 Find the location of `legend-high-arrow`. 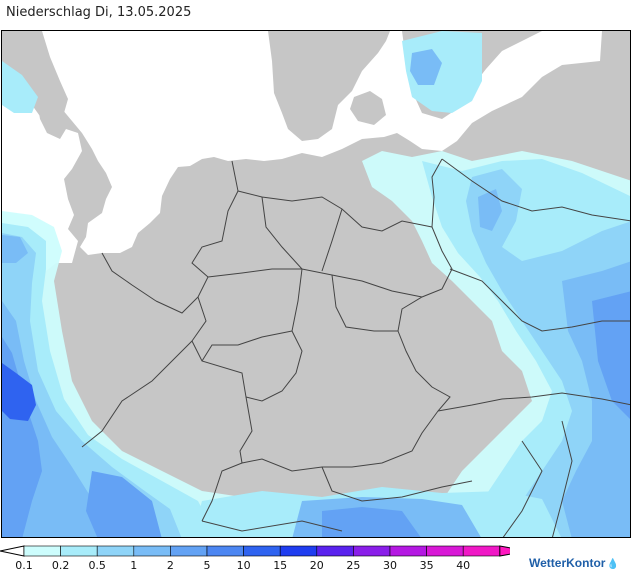

legend-high-arrow is located at coordinates (504, 551).